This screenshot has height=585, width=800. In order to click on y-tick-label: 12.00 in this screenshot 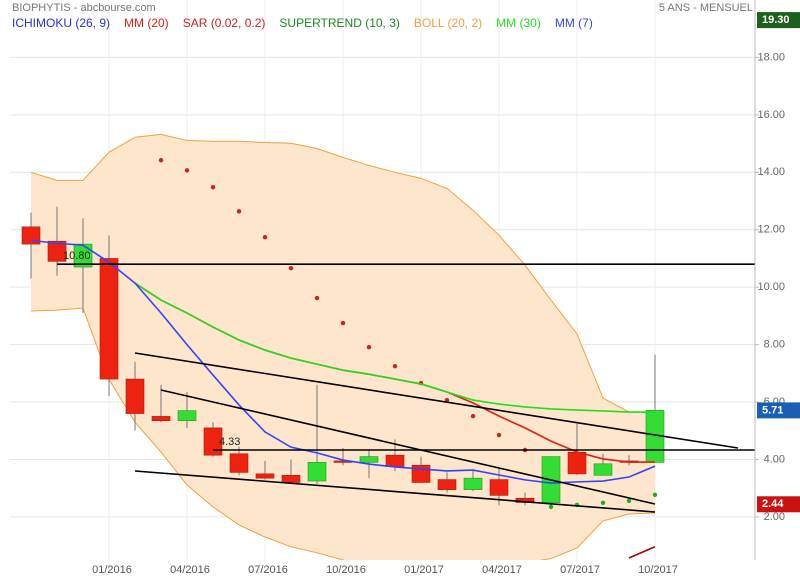, I will do `click(771, 230)`.